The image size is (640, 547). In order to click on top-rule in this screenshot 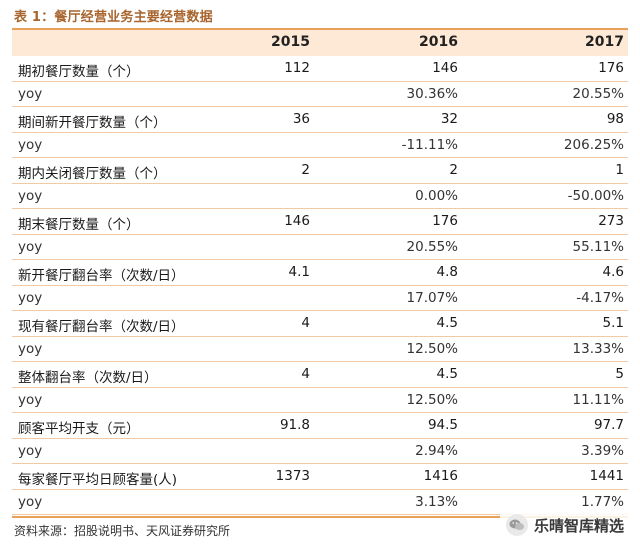, I will do `click(320, 29)`.